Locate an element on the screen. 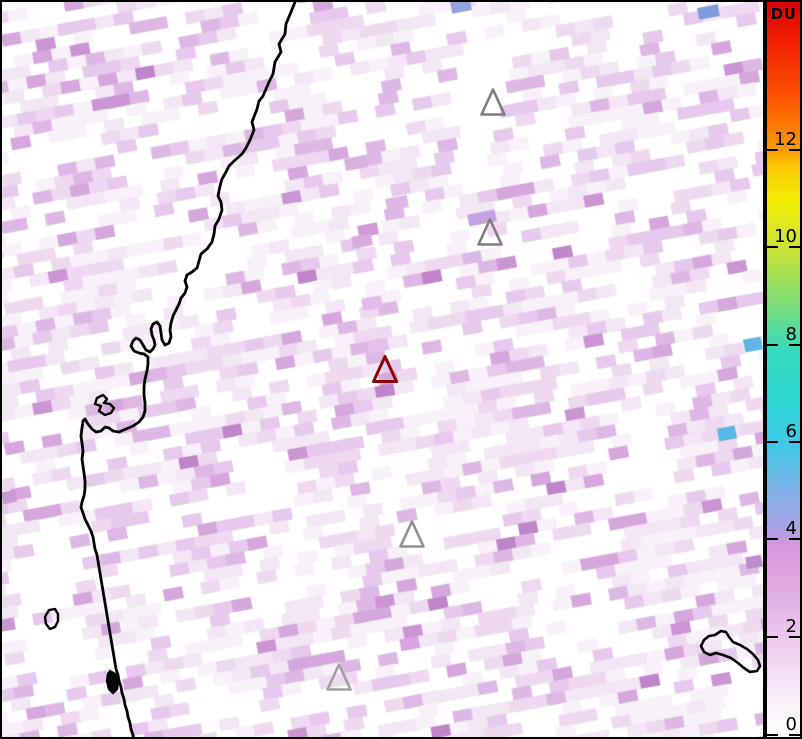 The height and width of the screenshot is (739, 802). colorbar-tick-label: 8 is located at coordinates (791, 334).